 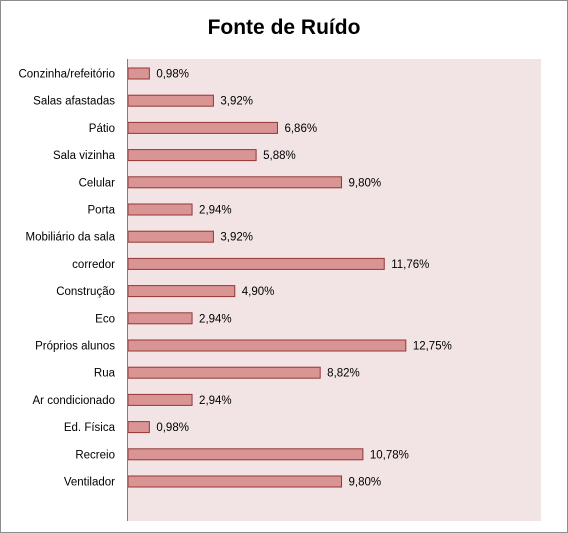 What do you see at coordinates (85, 292) in the screenshot?
I see `category-label: Construção` at bounding box center [85, 292].